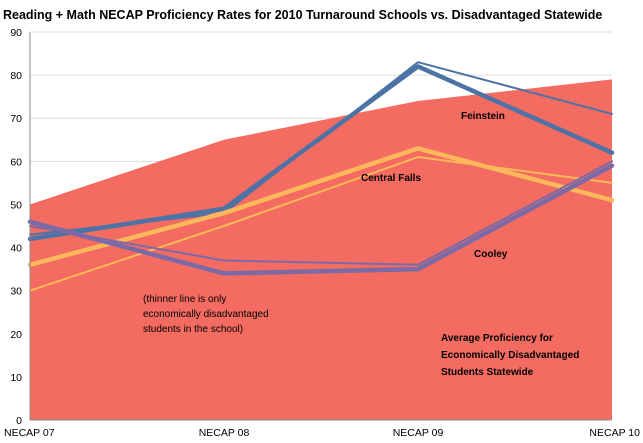 Image resolution: width=643 pixels, height=443 pixels. What do you see at coordinates (16, 227) in the screenshot?
I see `y-tick-labels: 0 10 20 30 40 50 60 70 80 90` at bounding box center [16, 227].